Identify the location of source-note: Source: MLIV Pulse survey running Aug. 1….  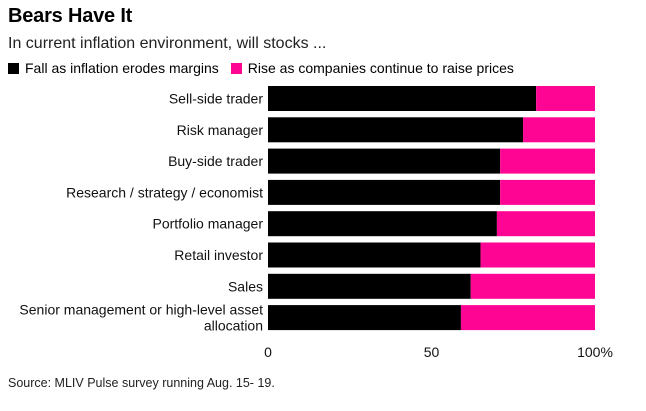
(141, 383).